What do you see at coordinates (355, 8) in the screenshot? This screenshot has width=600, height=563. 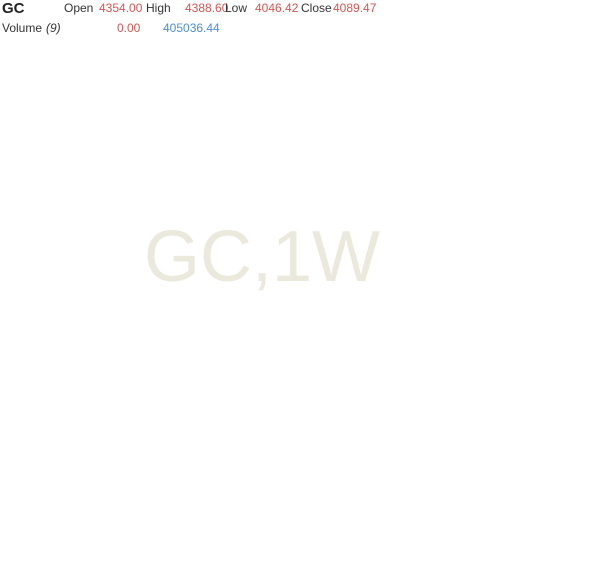 I see `field-value: 4089.47` at bounding box center [355, 8].